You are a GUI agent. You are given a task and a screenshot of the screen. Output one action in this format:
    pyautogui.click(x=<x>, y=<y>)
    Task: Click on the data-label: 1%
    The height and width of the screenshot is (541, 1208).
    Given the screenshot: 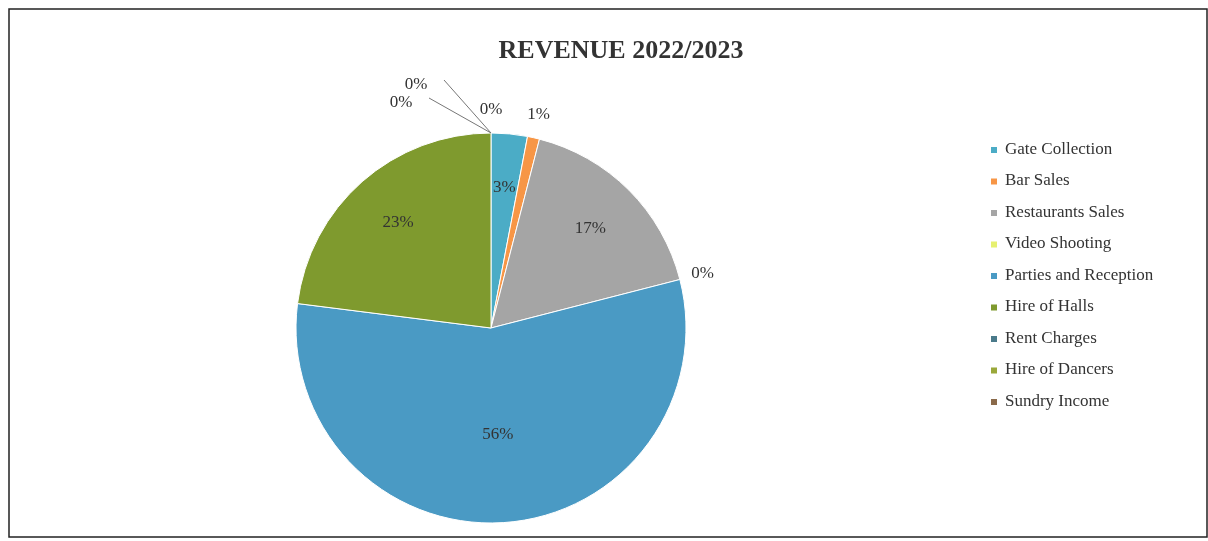 What is the action you would take?
    pyautogui.click(x=538, y=113)
    